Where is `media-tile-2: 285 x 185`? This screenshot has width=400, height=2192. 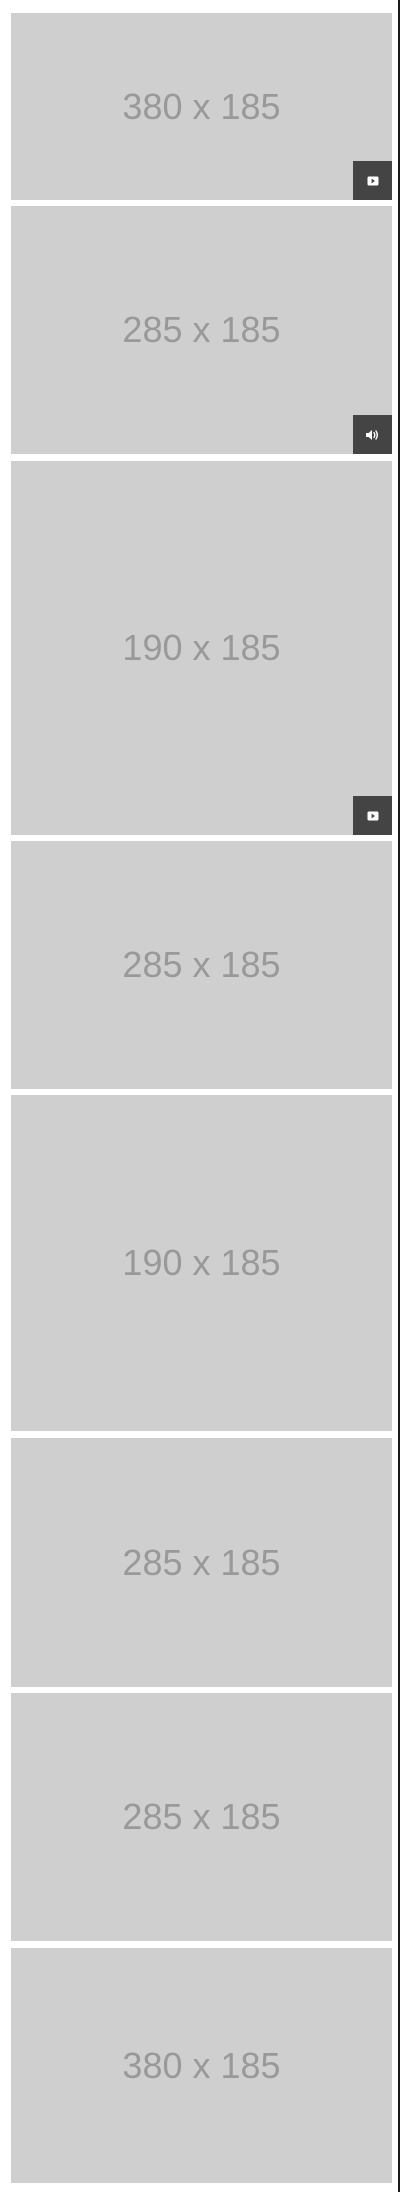
media-tile-2: 285 x 185 is located at coordinates (201, 330).